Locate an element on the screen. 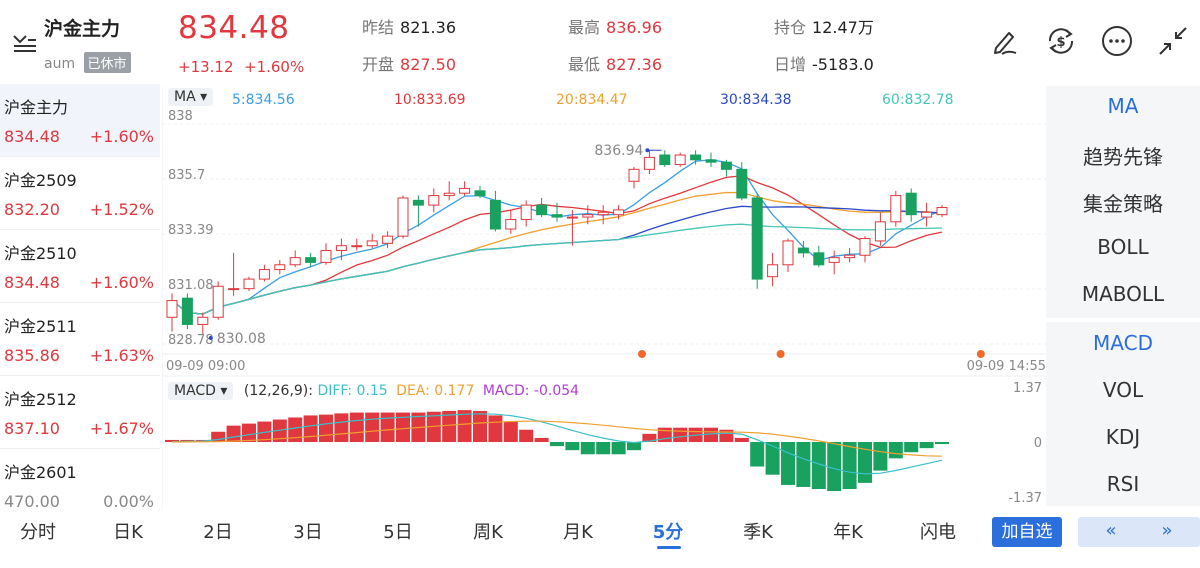  indicator-option: 集金策略 is located at coordinates (1123, 204).